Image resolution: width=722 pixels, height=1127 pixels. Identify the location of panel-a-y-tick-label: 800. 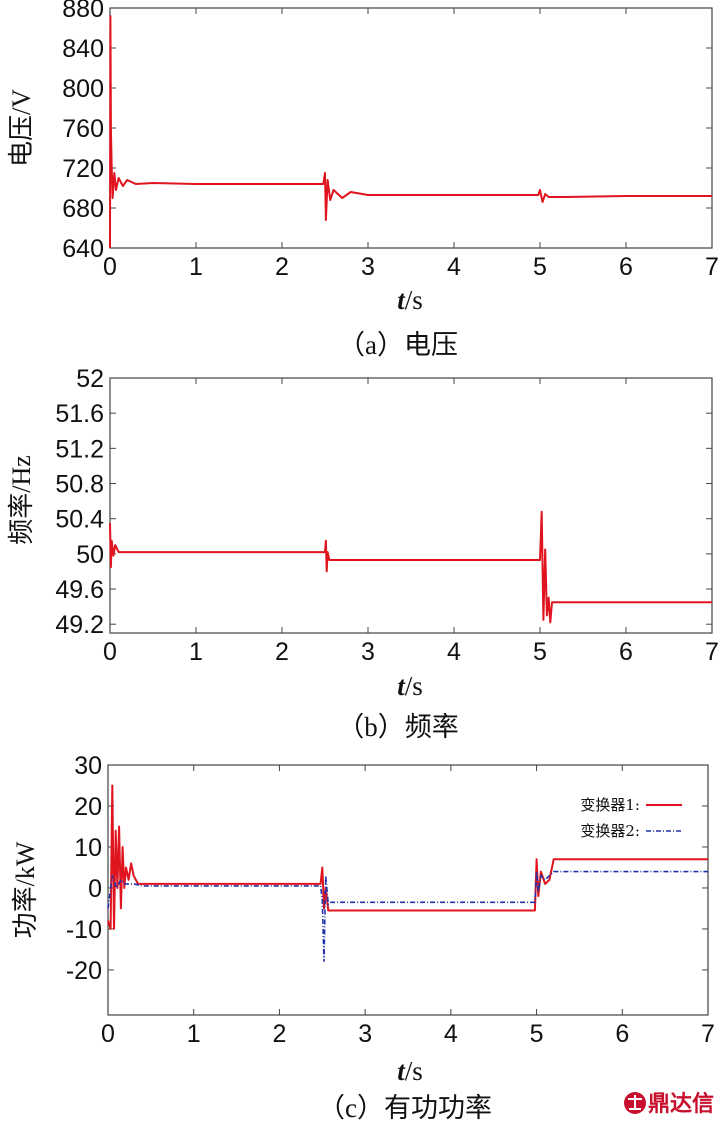
(83, 89).